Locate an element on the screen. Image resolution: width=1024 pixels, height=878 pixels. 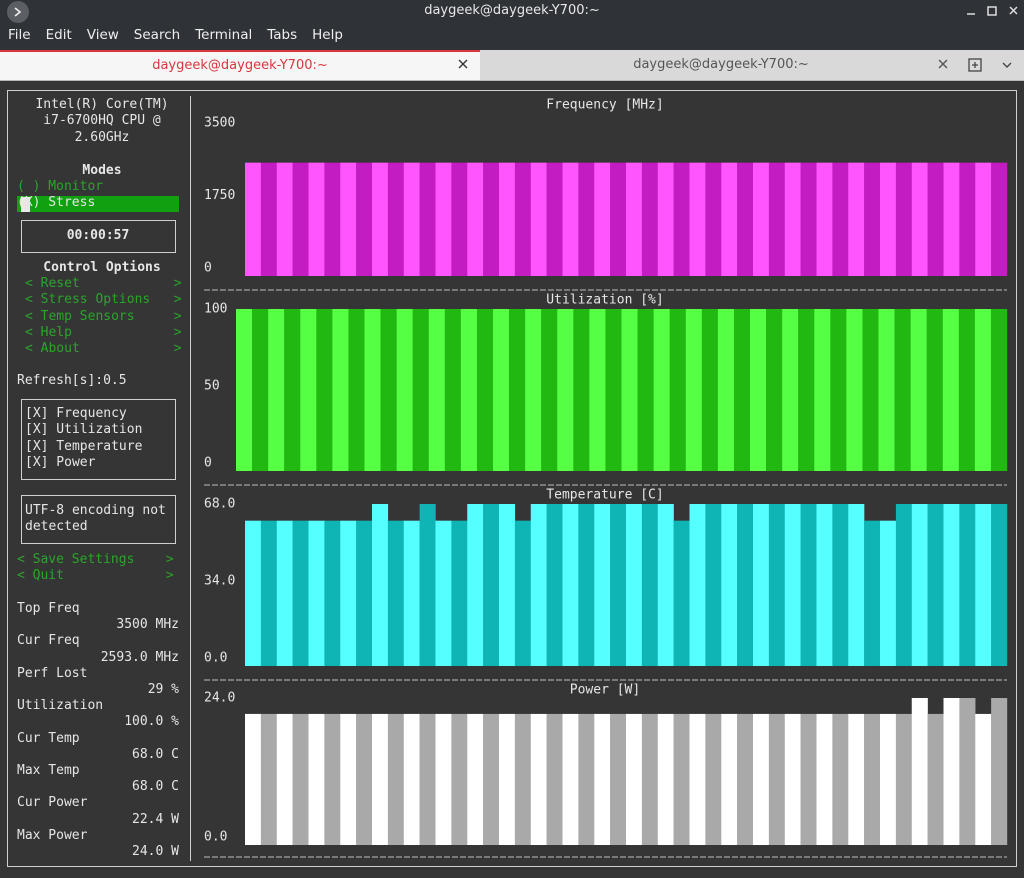
mode-option: (X) Stress is located at coordinates (56, 202).